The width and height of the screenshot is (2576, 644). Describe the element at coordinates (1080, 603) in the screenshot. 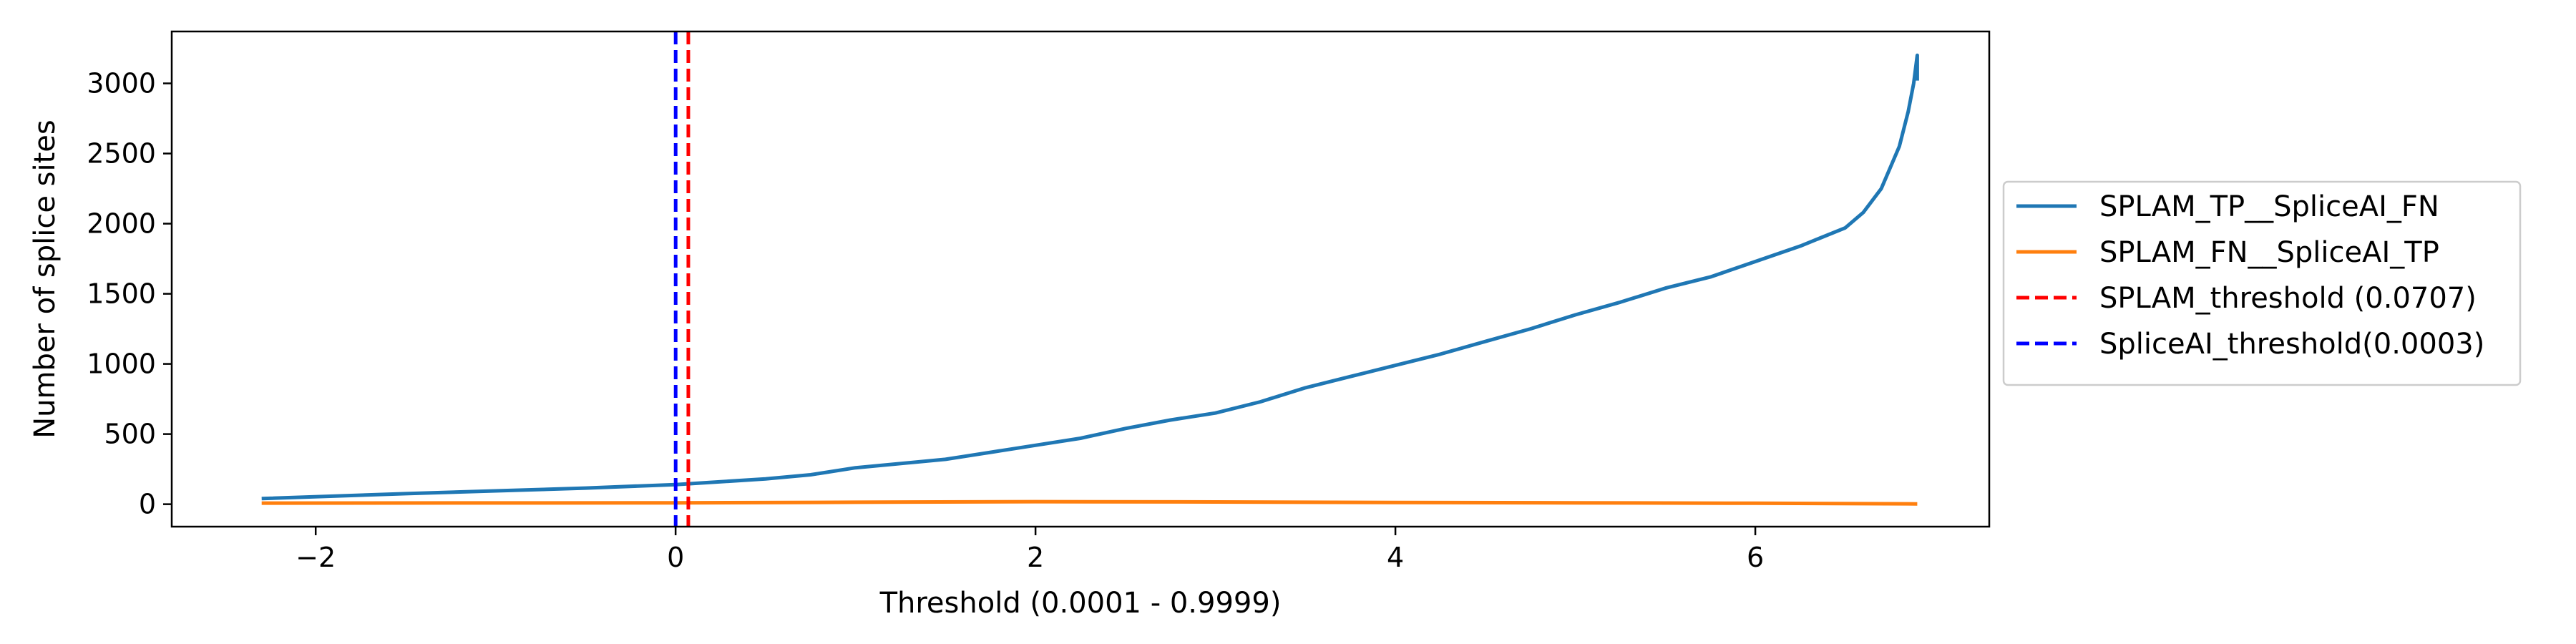

I see `x-axis-label: Threshold (0.0001 - 0.9999)` at that location.